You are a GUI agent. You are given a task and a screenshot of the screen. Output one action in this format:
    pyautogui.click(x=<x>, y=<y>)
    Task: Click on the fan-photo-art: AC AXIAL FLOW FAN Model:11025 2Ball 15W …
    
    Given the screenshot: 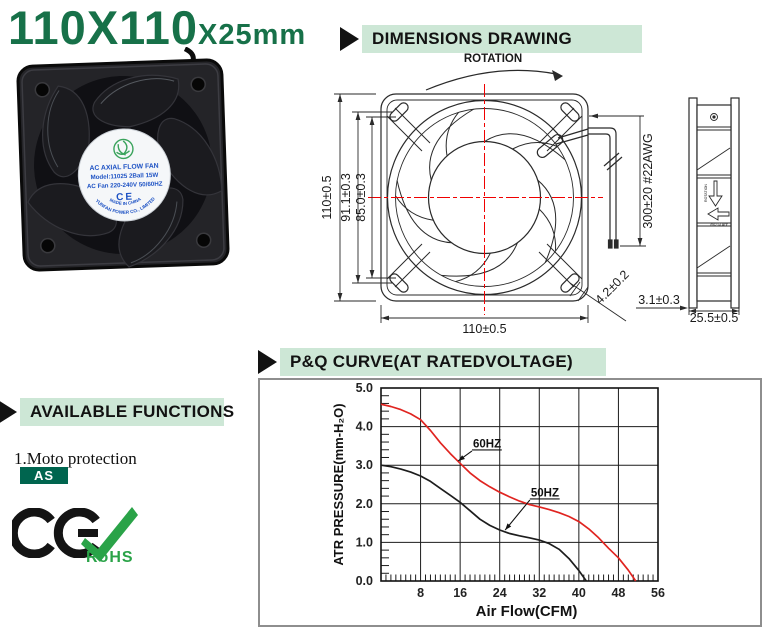 What is the action you would take?
    pyautogui.click(x=123, y=159)
    